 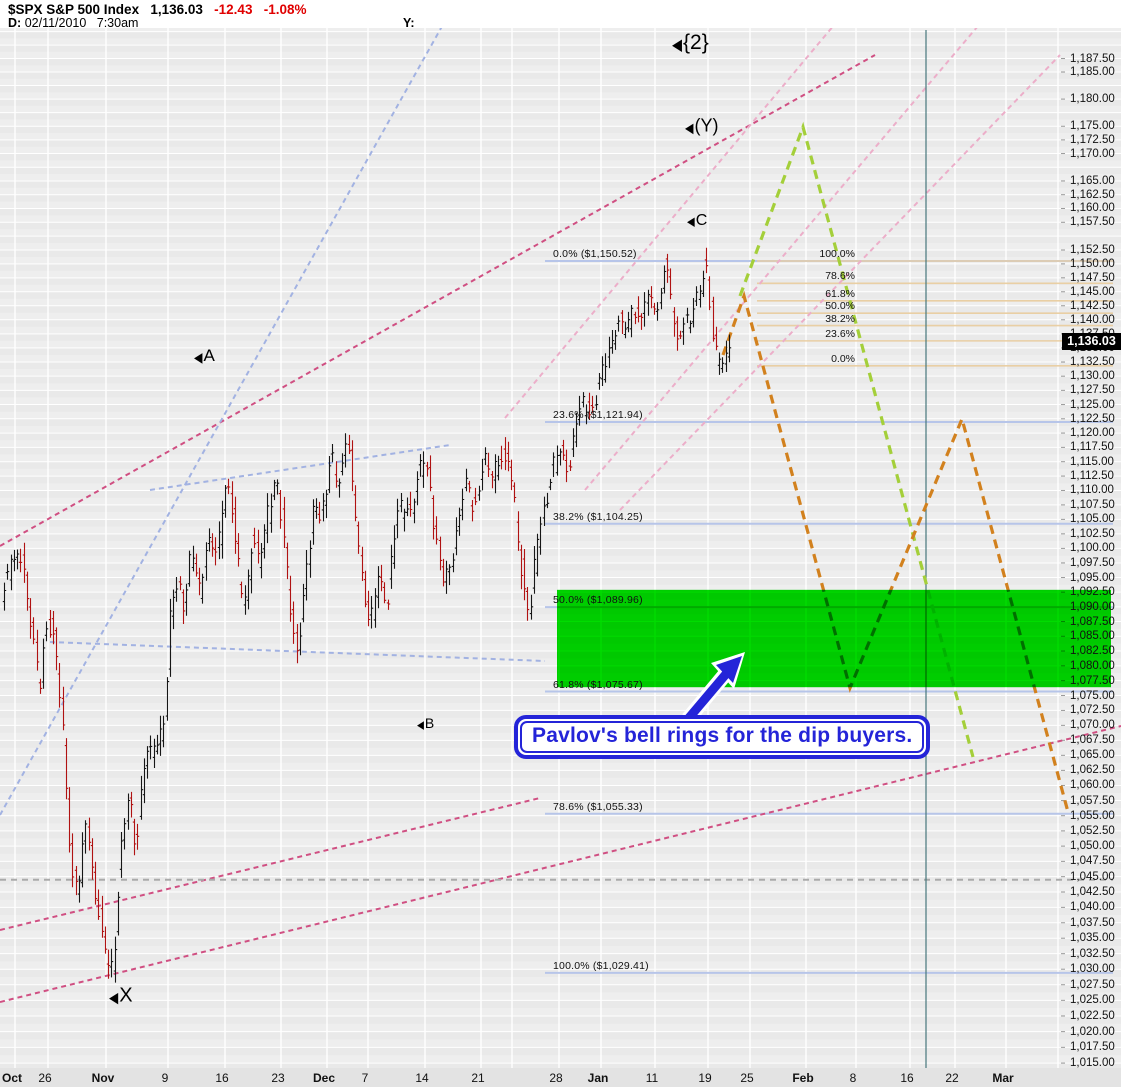 I want to click on price-axis-label: 1,015.00, so click(x=1092, y=1063).